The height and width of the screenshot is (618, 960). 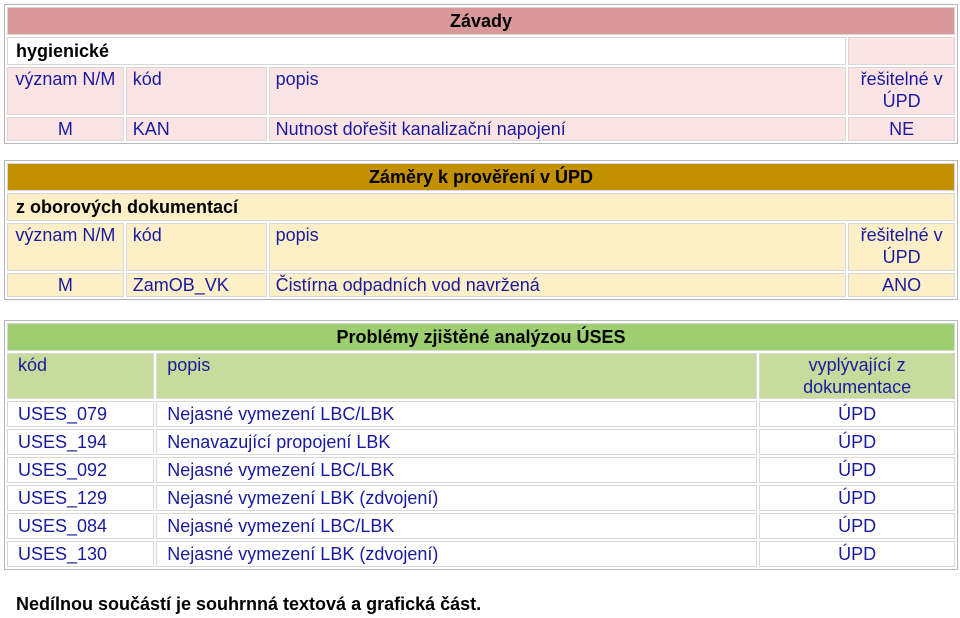 What do you see at coordinates (196, 129) in the screenshot?
I see `defects-row-code: KAN` at bounding box center [196, 129].